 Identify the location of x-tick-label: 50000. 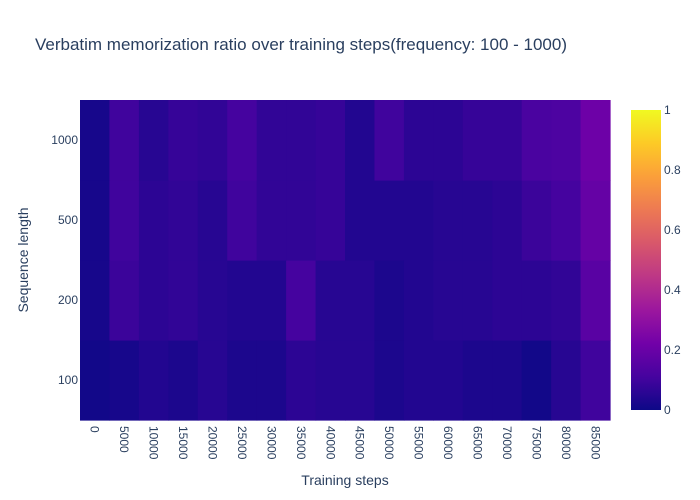
(389, 443).